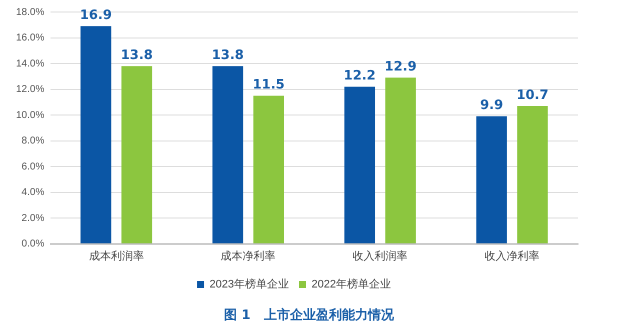 The height and width of the screenshot is (334, 618). I want to click on x-tick-label: 收入利润率, so click(380, 255).